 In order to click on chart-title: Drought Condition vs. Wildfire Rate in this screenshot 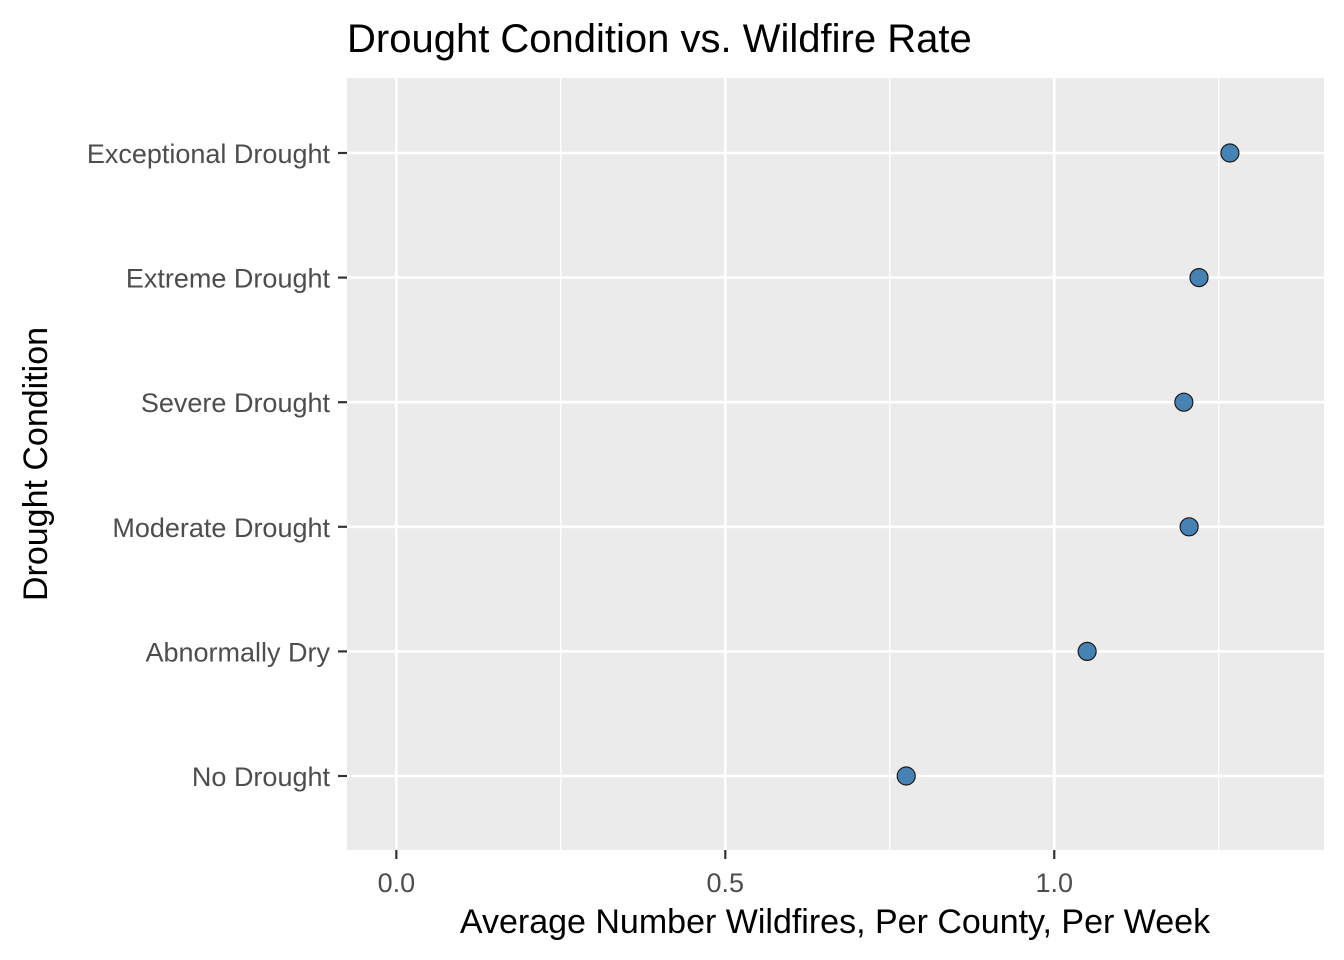, I will do `click(659, 39)`.